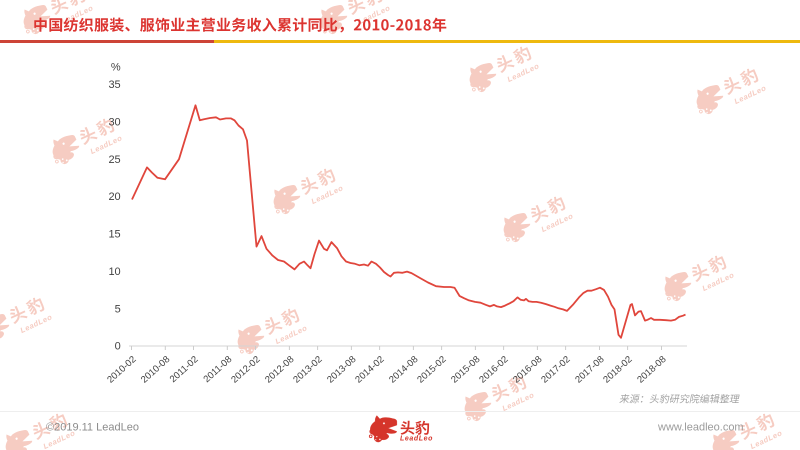 This screenshot has width=800, height=450. Describe the element at coordinates (245, 370) in the screenshot. I see `svg-text: 2012-02` at that location.